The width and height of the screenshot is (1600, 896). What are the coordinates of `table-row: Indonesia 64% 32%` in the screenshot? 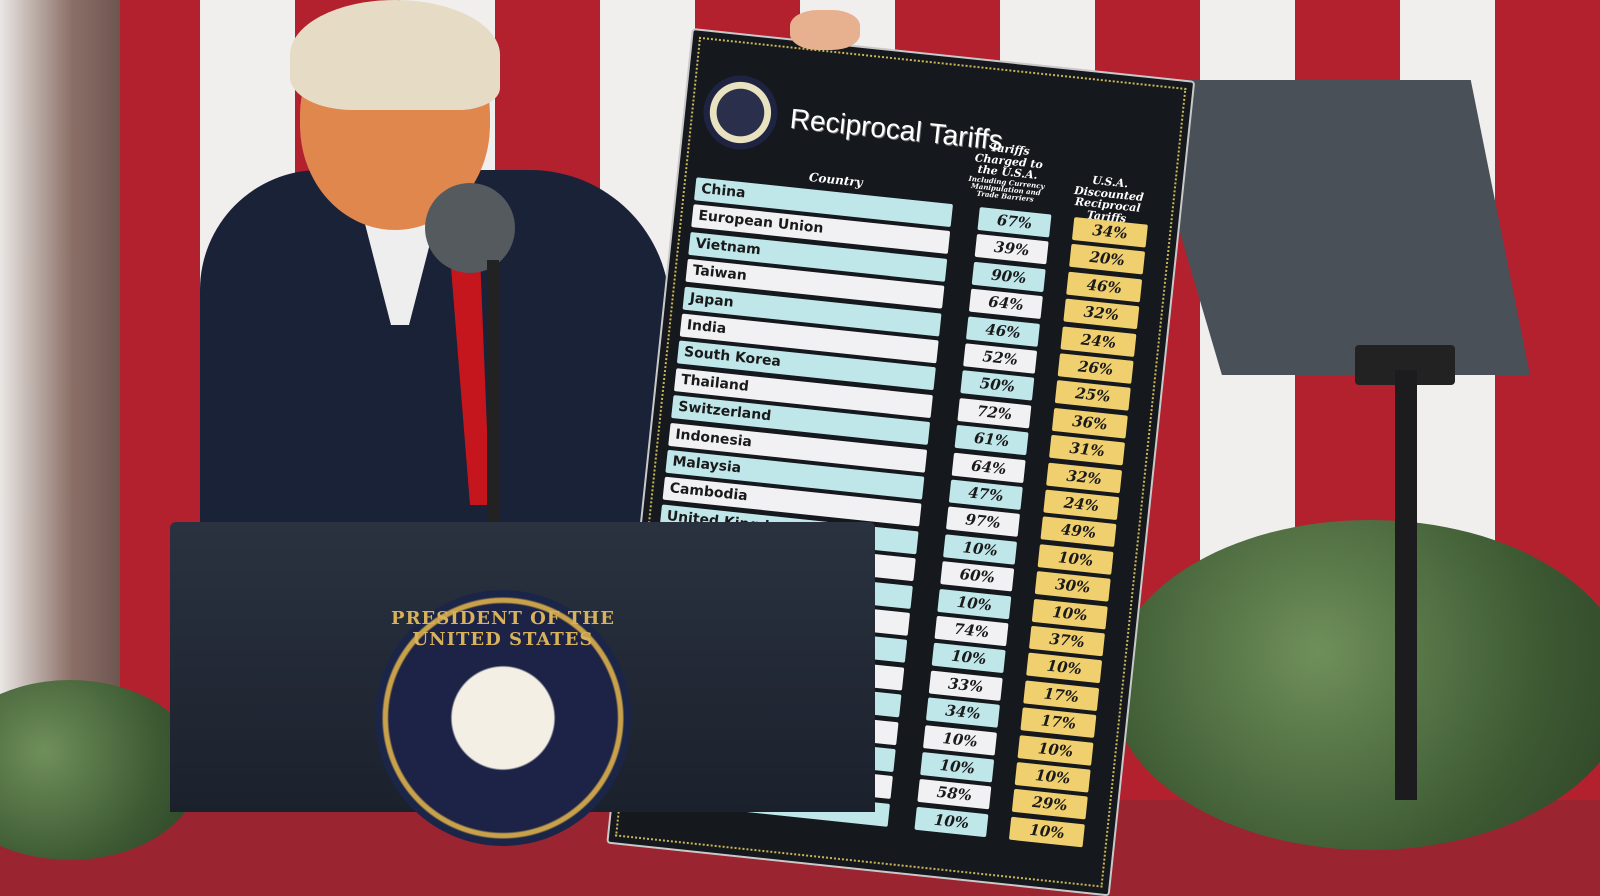 It's located at (895, 457).